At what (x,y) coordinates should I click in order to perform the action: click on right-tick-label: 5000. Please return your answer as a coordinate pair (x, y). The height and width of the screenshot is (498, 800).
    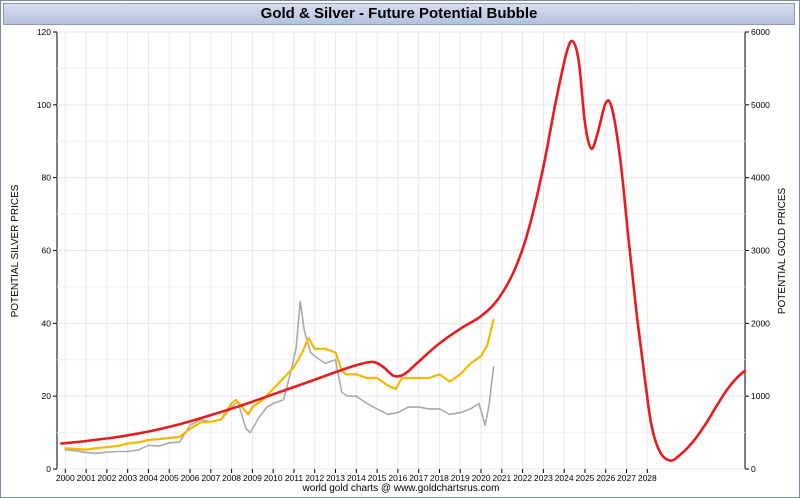
    Looking at the image, I should click on (760, 105).